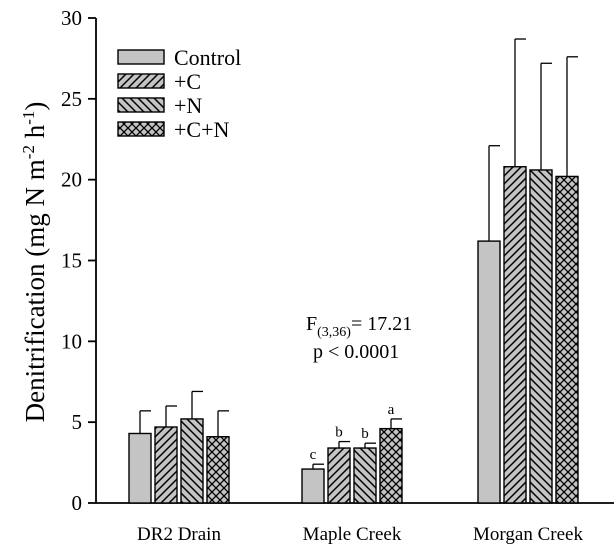  I want to click on significance-letter: a, so click(391, 410).